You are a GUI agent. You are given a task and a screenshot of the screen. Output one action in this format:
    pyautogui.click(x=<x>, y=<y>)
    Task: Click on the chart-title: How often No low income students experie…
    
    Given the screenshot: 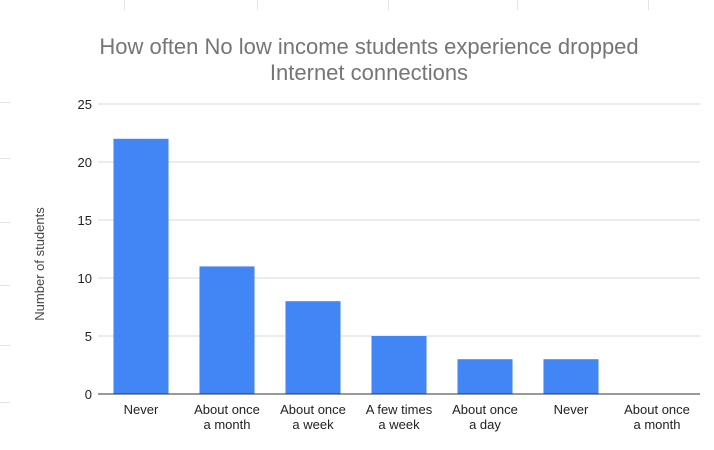 What is the action you would take?
    pyautogui.click(x=368, y=59)
    